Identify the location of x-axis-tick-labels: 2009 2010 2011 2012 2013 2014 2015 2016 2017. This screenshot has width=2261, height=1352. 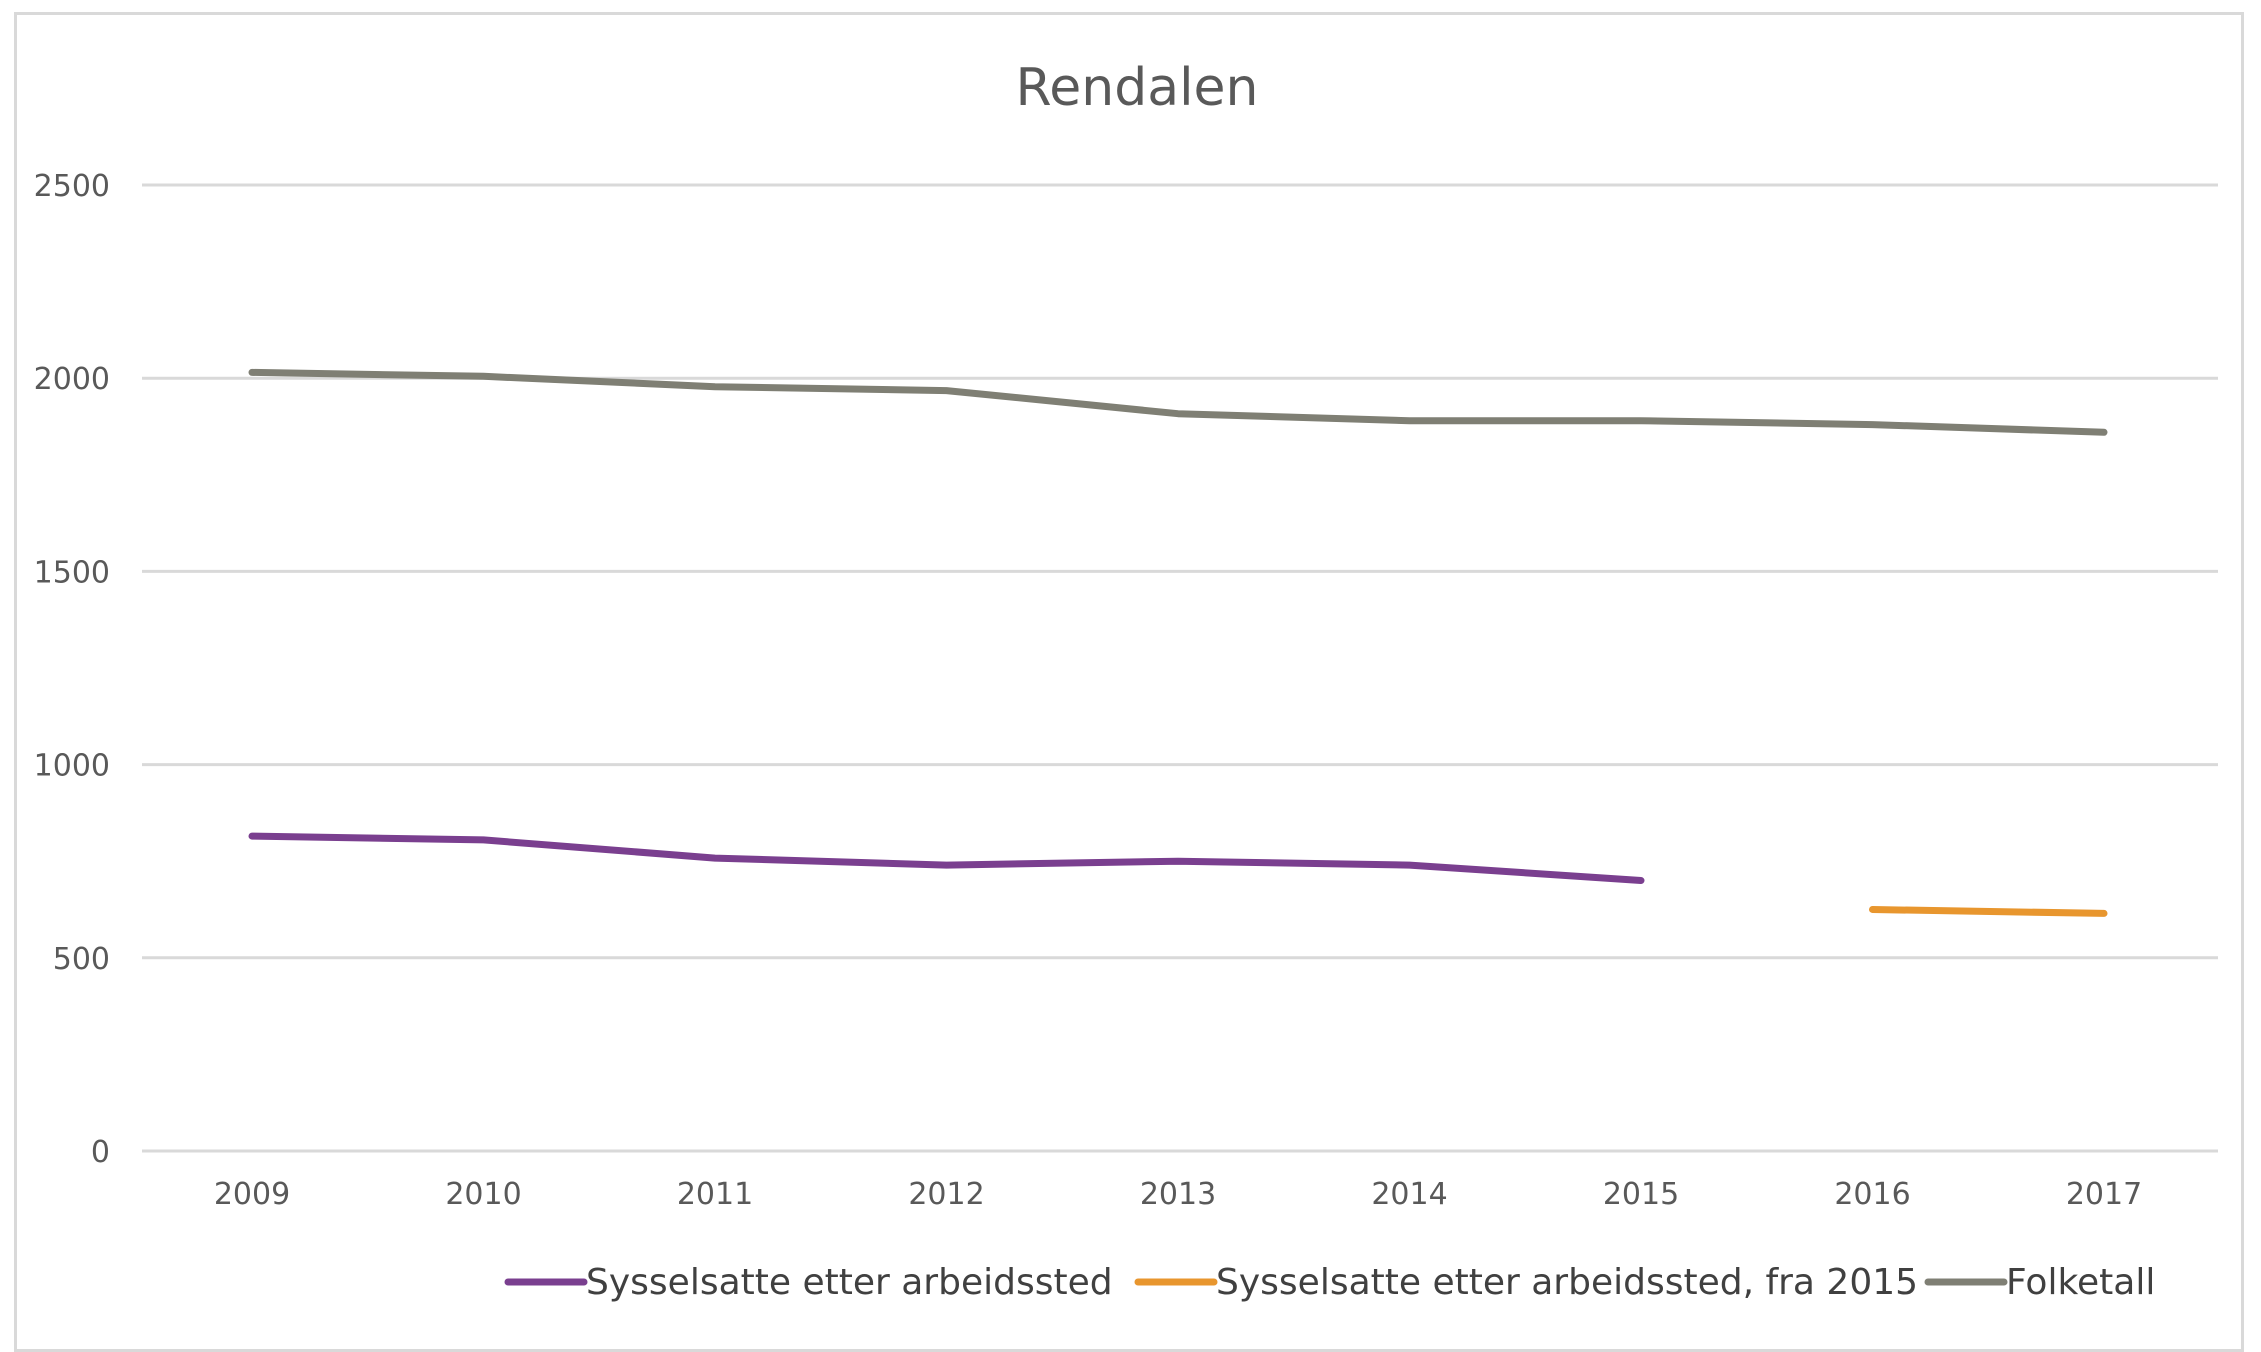
(1178, 1194).